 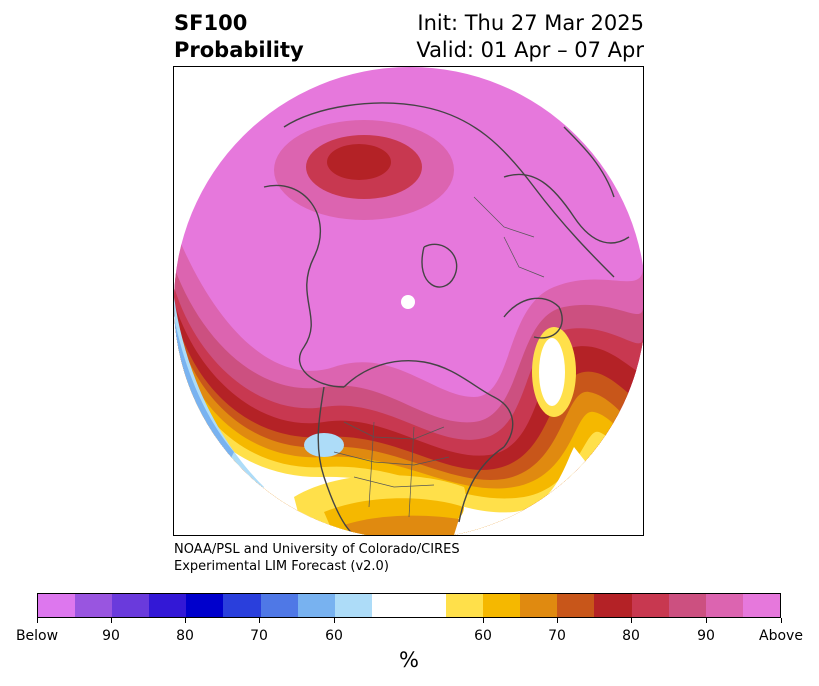 I want to click on colorbar-unit: %, so click(x=409, y=660).